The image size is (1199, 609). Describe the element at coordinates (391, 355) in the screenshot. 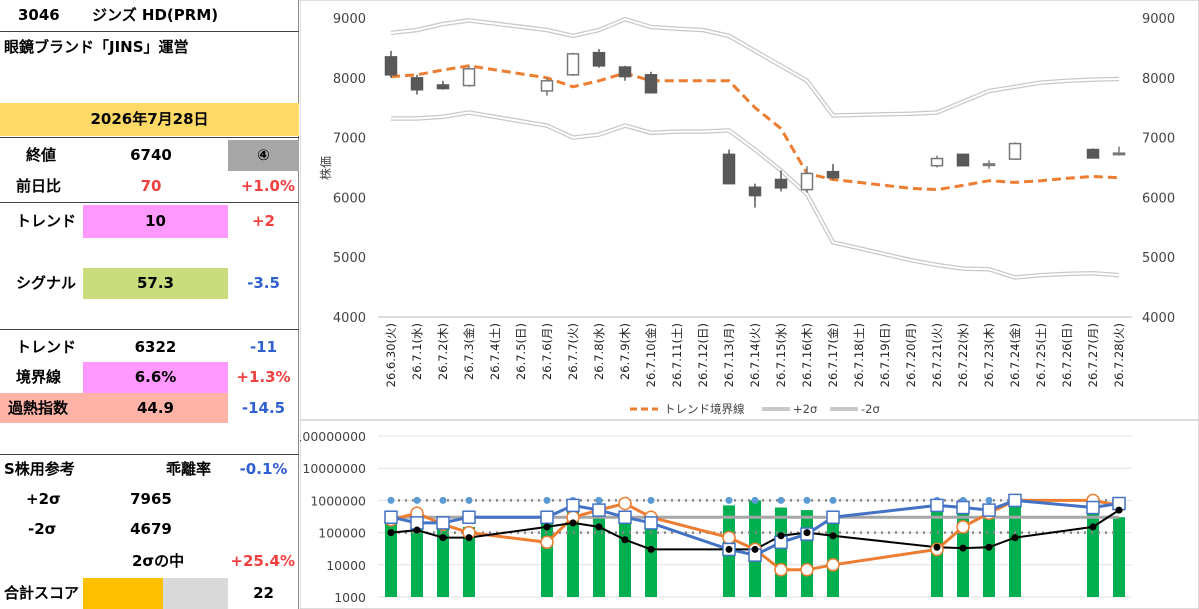

I see `x-tick-label: 26.6.30(火)` at that location.